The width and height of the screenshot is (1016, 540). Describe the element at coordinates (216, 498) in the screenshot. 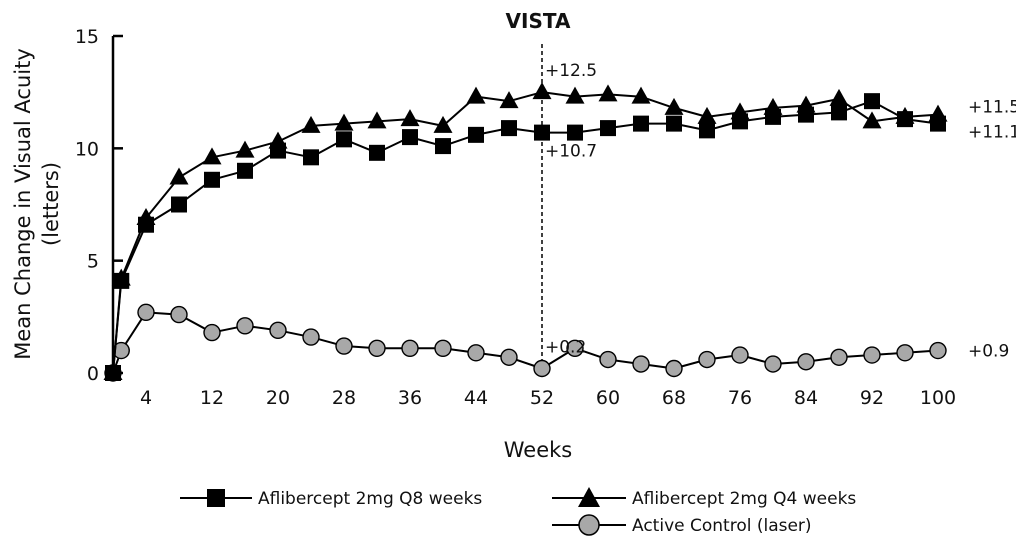

I see `legend-square-marker-icon` at that location.